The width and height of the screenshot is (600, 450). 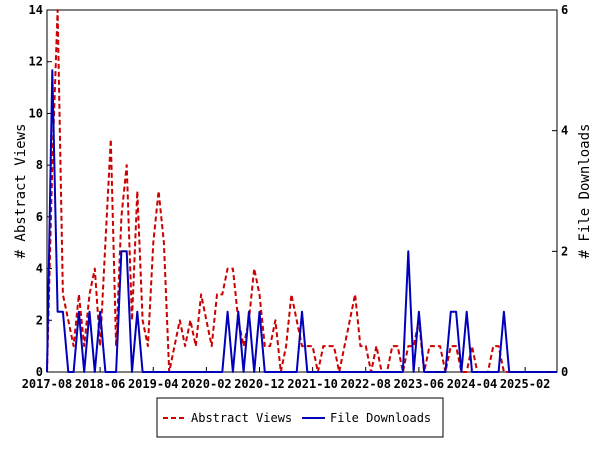 I want to click on y-right-axis-label: # File Downloads, so click(x=585, y=191).